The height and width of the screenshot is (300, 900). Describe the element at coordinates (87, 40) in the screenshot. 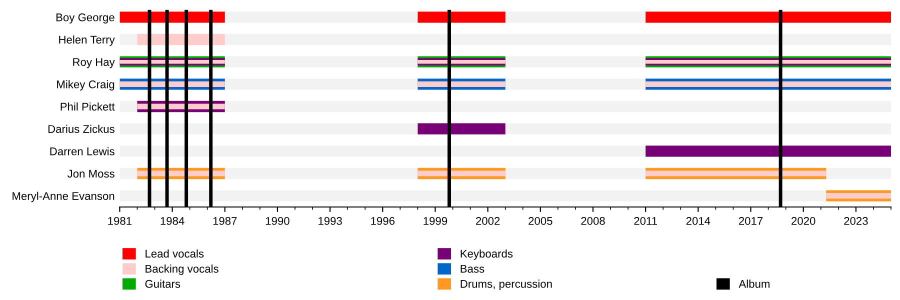

I see `y-tick-label: Helen Terry` at that location.